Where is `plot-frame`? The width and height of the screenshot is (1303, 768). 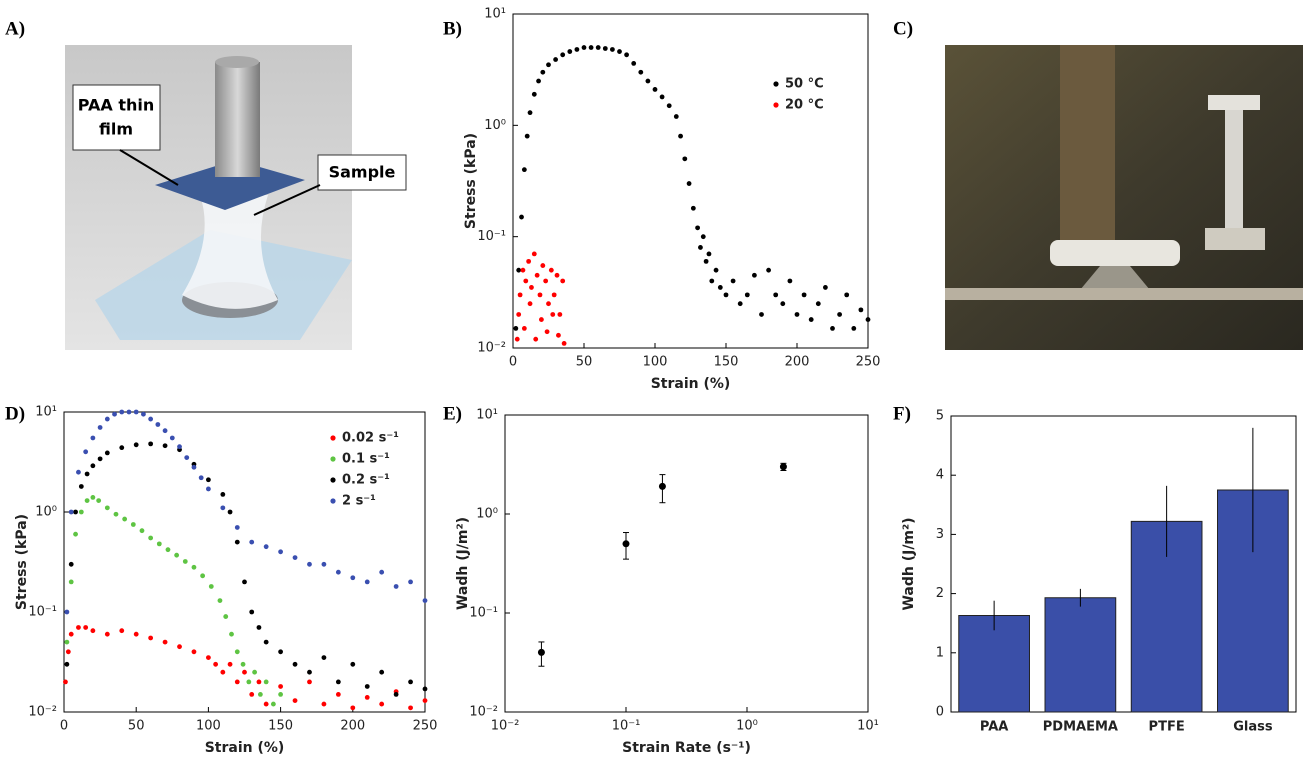
plot-frame is located at coordinates (690, 181).